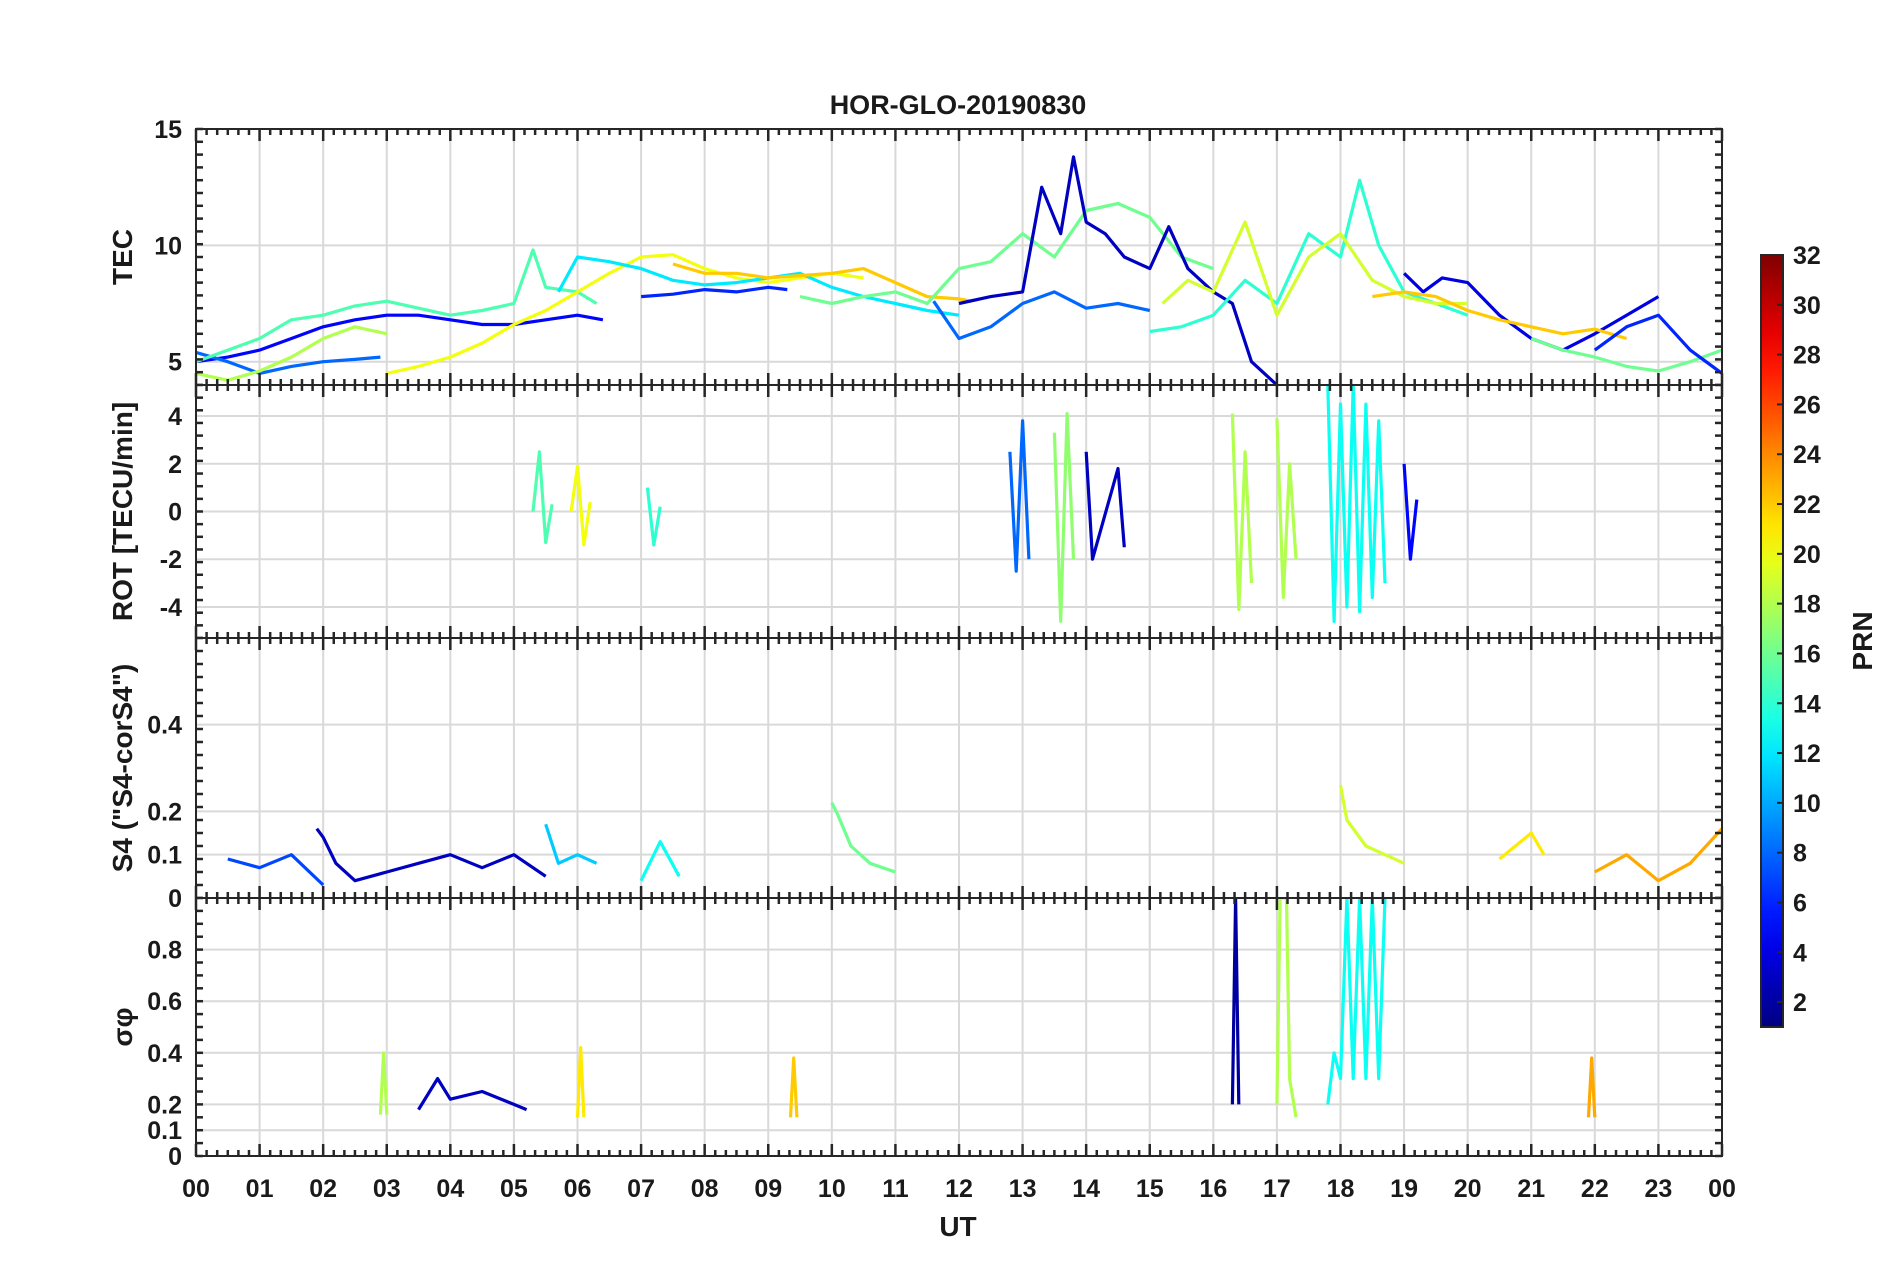 The image size is (1902, 1272). What do you see at coordinates (1531, 1189) in the screenshot?
I see `x-tick-label: 21` at bounding box center [1531, 1189].